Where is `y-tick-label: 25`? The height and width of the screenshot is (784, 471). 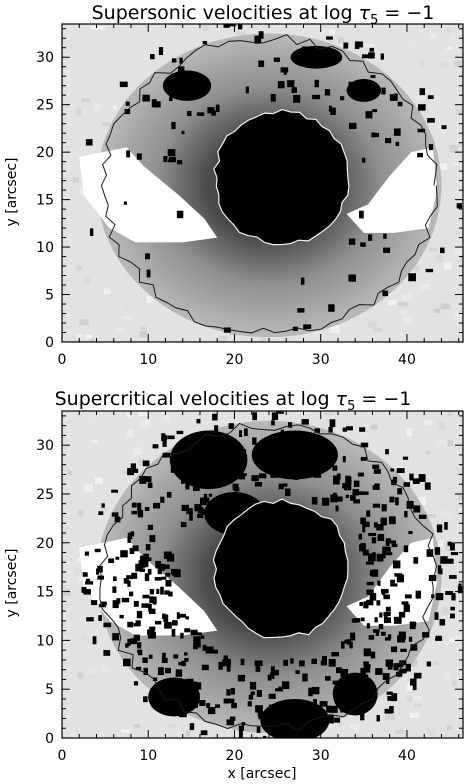 y-tick-label: 25 is located at coordinates (45, 495).